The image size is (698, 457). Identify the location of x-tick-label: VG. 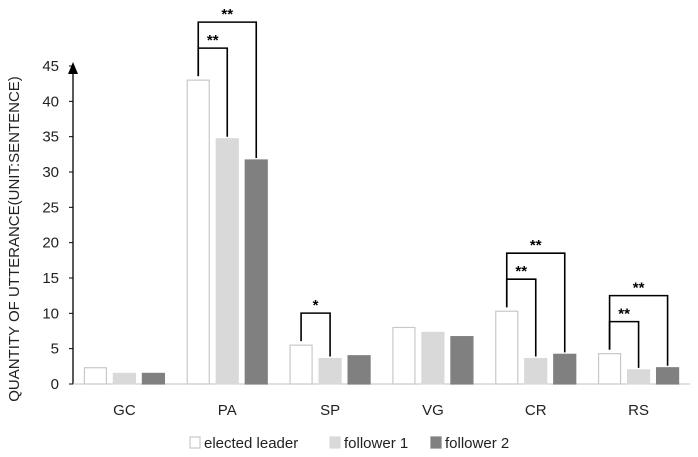
(433, 410).